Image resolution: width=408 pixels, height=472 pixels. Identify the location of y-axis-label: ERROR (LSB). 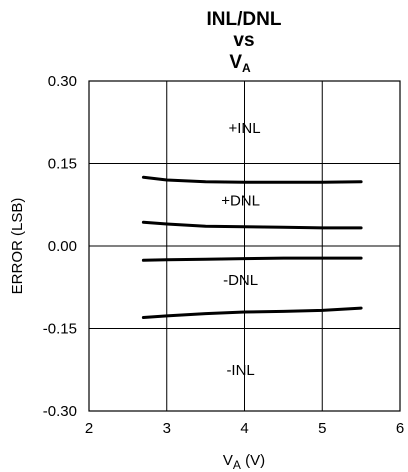
(17, 246).